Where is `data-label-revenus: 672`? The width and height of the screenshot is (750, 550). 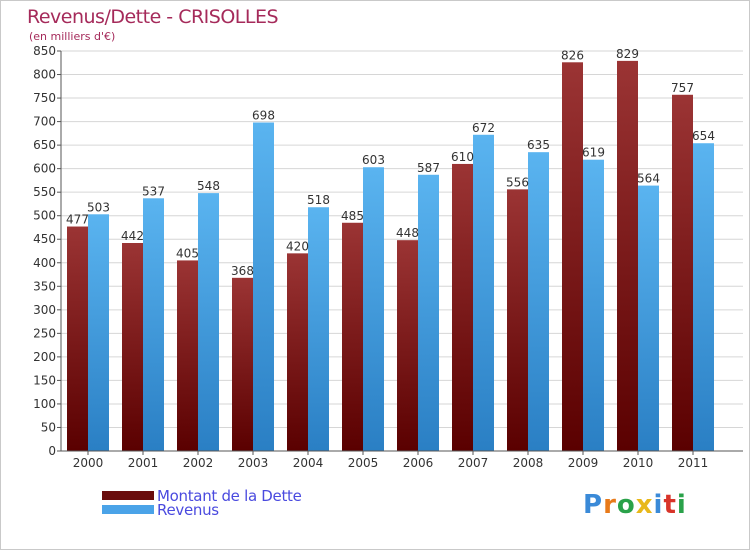 data-label-revenus: 672 is located at coordinates (483, 128).